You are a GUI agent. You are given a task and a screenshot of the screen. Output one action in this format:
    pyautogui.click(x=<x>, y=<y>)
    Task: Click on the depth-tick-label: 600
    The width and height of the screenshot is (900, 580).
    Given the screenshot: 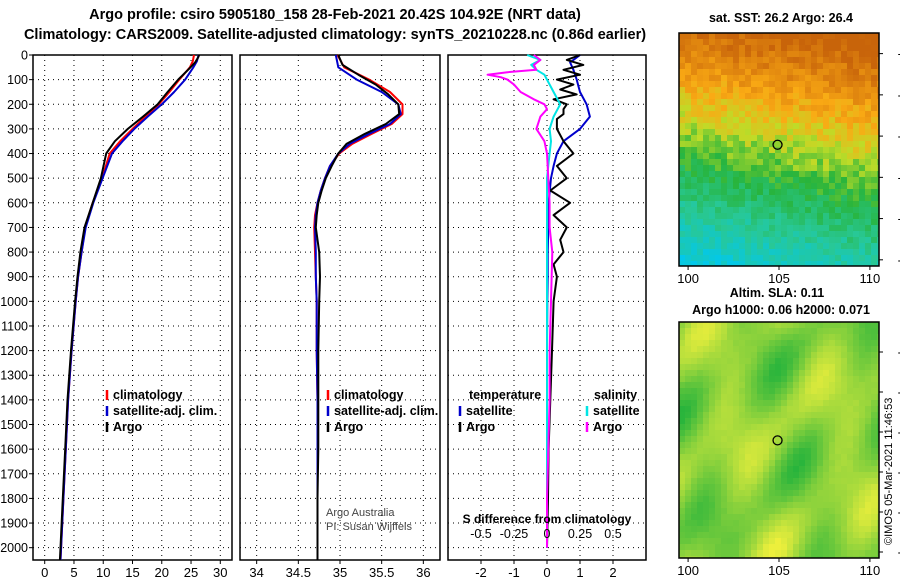 What is the action you would take?
    pyautogui.click(x=17, y=203)
    